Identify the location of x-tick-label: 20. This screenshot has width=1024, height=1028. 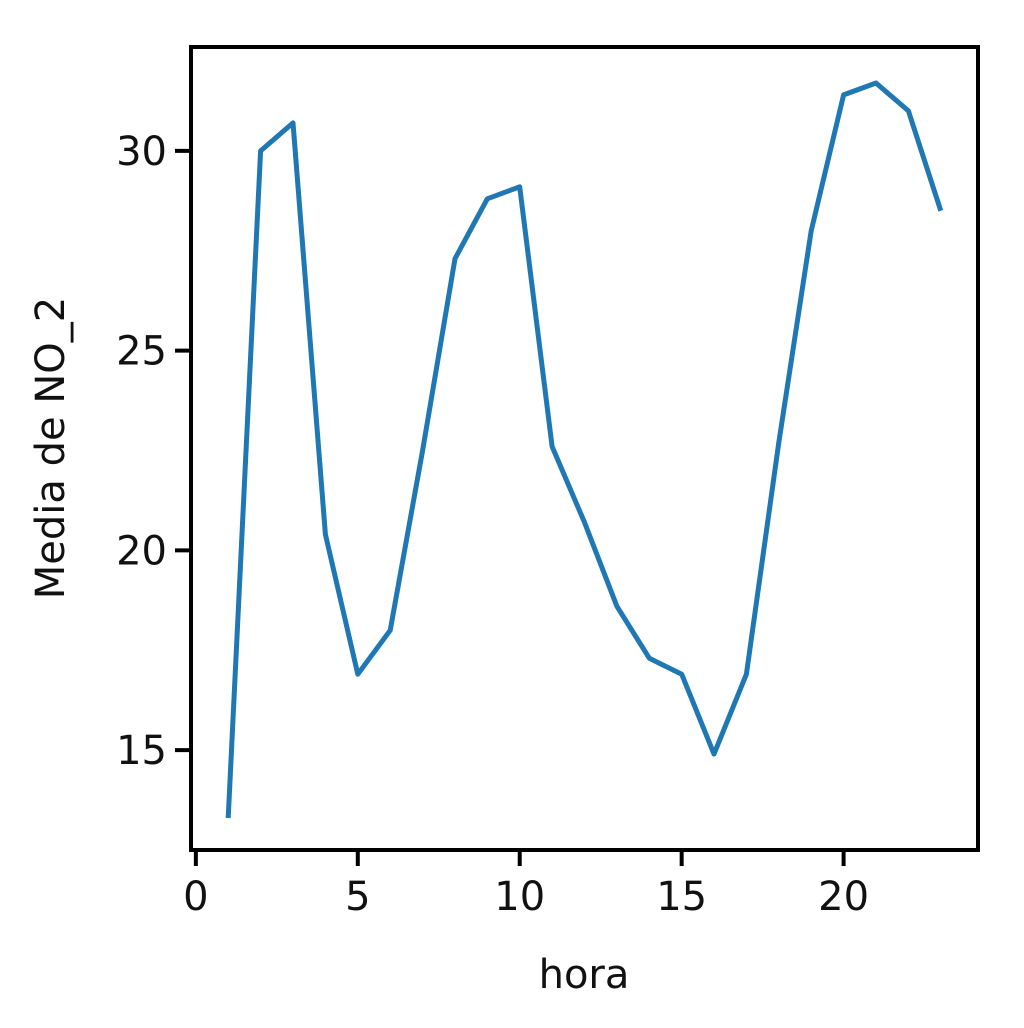
(843, 897).